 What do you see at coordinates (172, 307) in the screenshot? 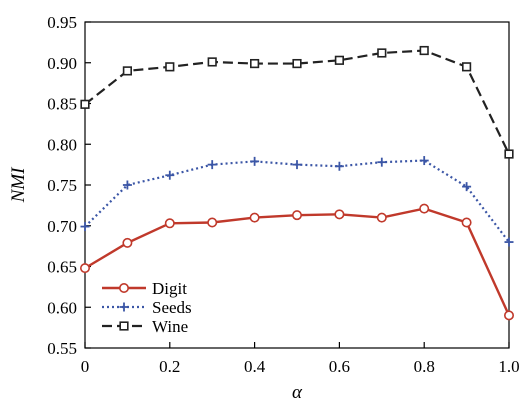
I see `legend-label: Seeds` at bounding box center [172, 307].